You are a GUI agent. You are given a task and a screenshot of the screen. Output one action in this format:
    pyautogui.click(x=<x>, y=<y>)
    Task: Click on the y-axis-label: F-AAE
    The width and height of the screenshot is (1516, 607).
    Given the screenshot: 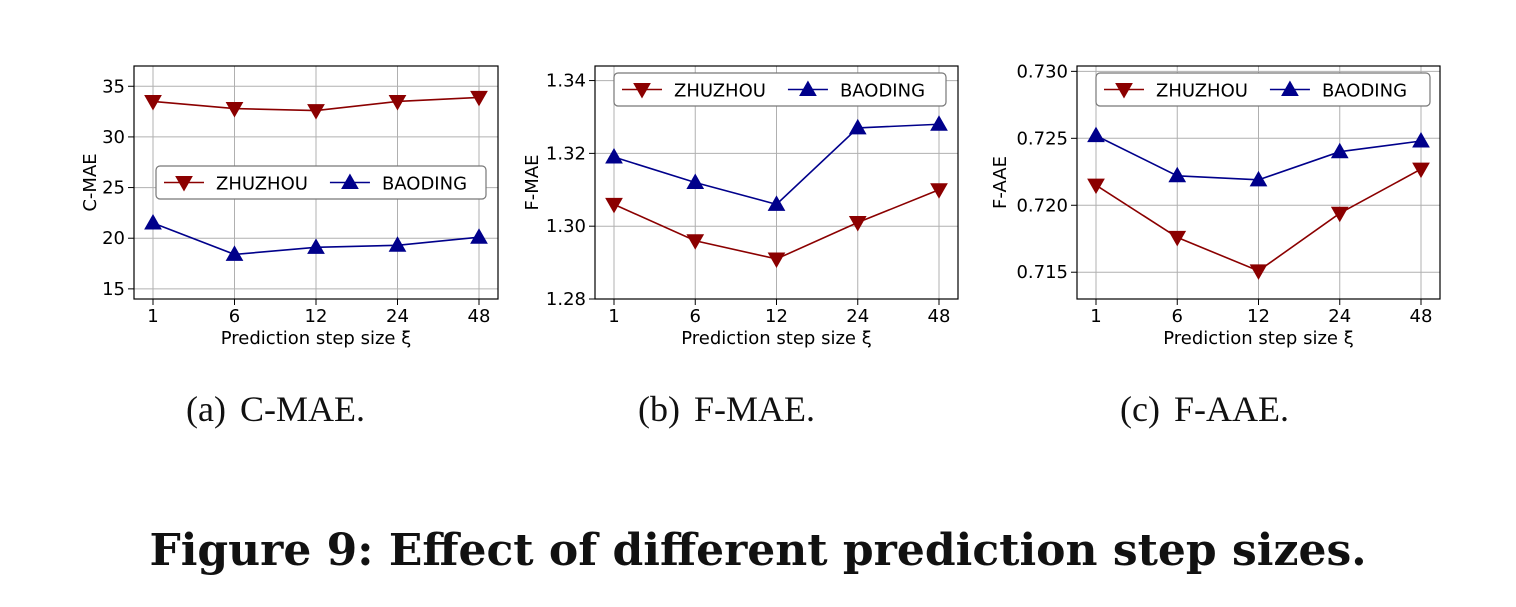 What is the action you would take?
    pyautogui.click(x=1000, y=182)
    